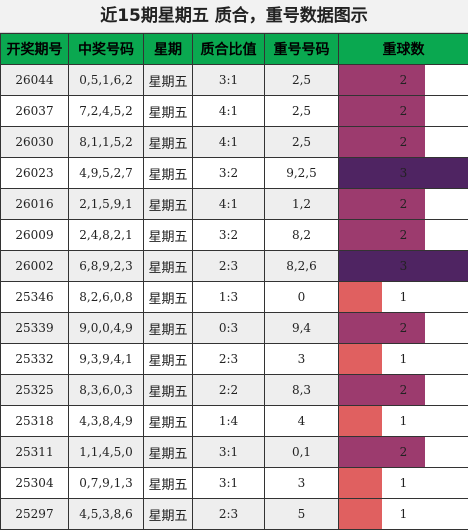  What do you see at coordinates (229, 359) in the screenshot?
I see `ratio-cell: 2:3` at bounding box center [229, 359].